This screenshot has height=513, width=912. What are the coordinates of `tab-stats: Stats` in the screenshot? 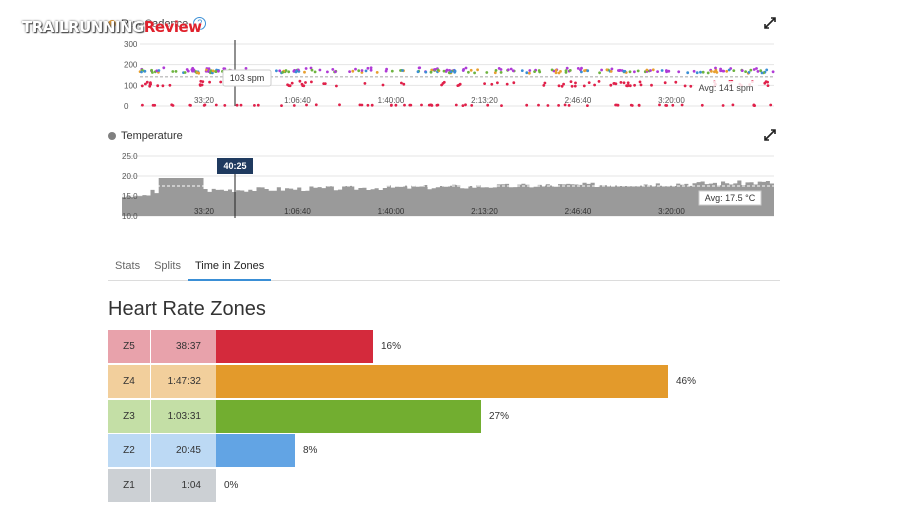 It's located at (128, 266).